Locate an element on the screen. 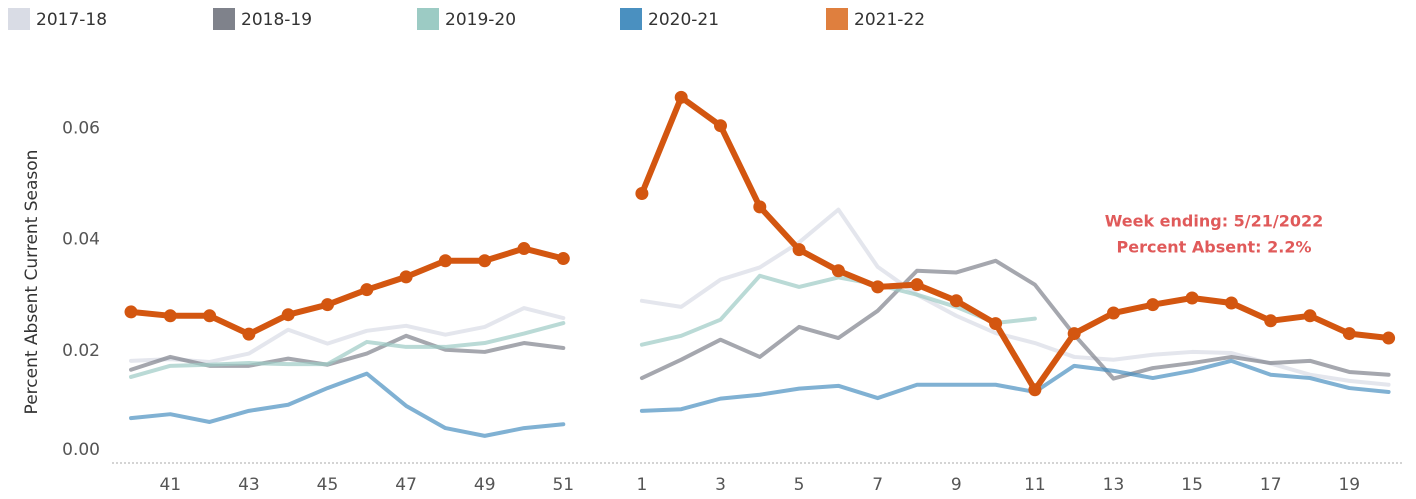 The image size is (1416, 499). legend-label: 2019-20 is located at coordinates (480, 20).